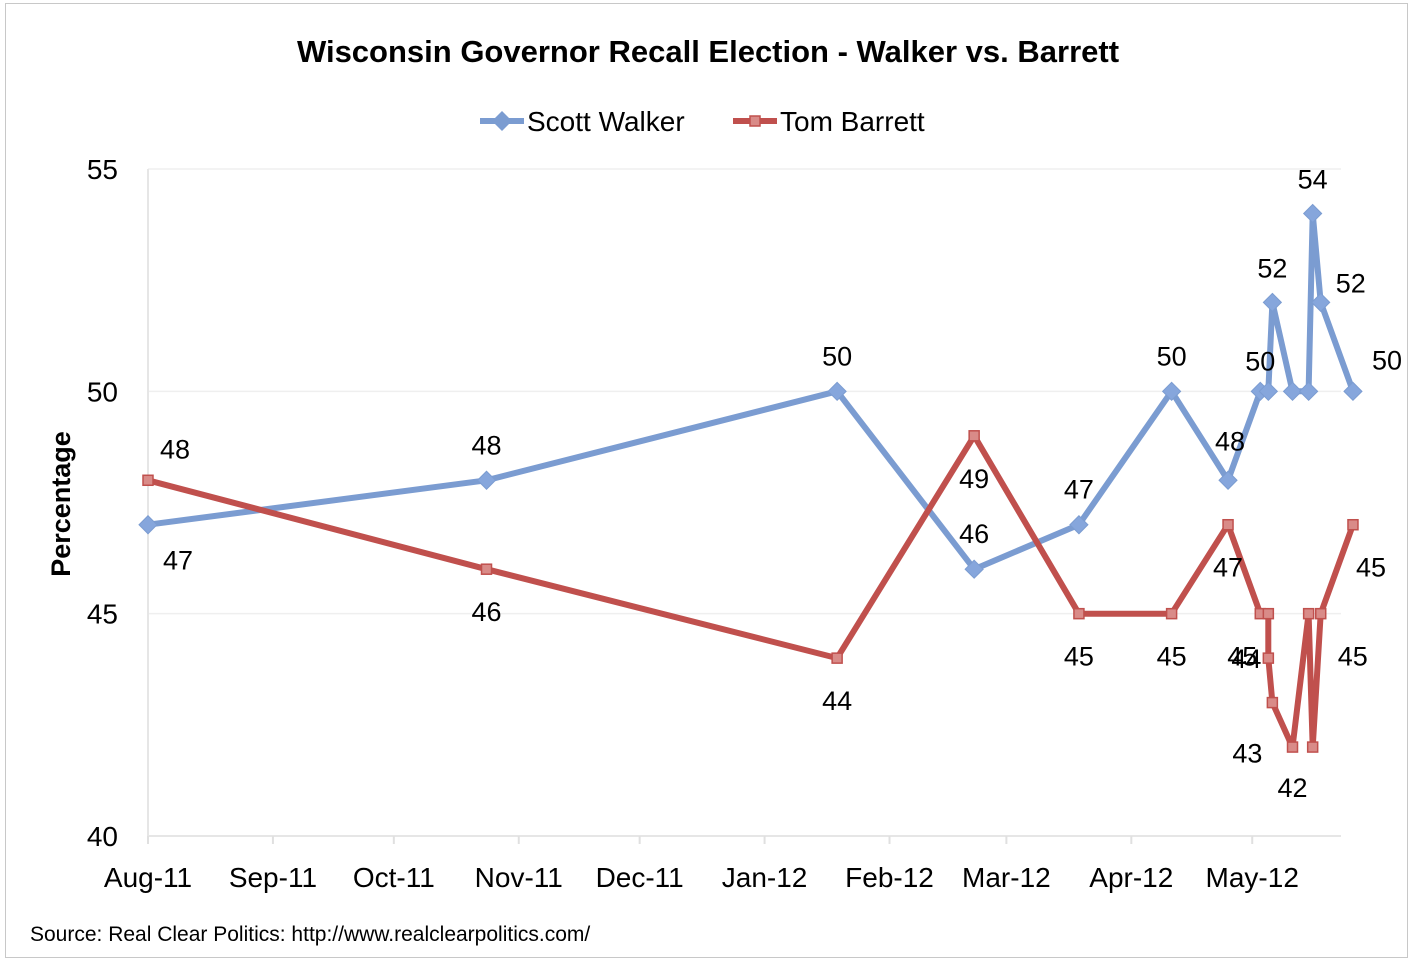  What do you see at coordinates (273, 877) in the screenshot?
I see `x-tick-label: Sep-11` at bounding box center [273, 877].